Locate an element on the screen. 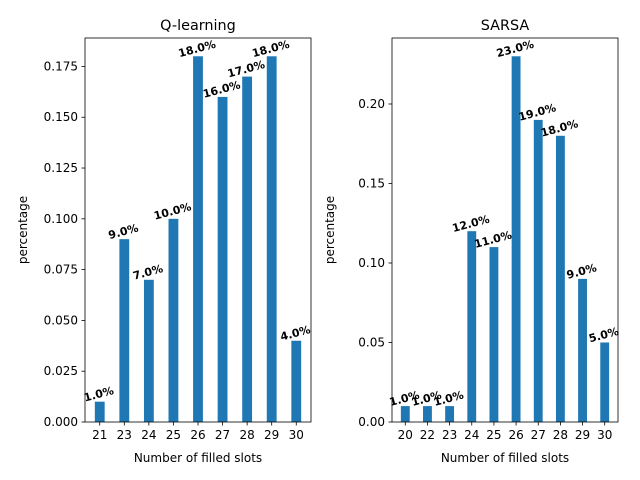 The width and height of the screenshot is (640, 480). y-tick-label: 0.20 is located at coordinates (371, 104).